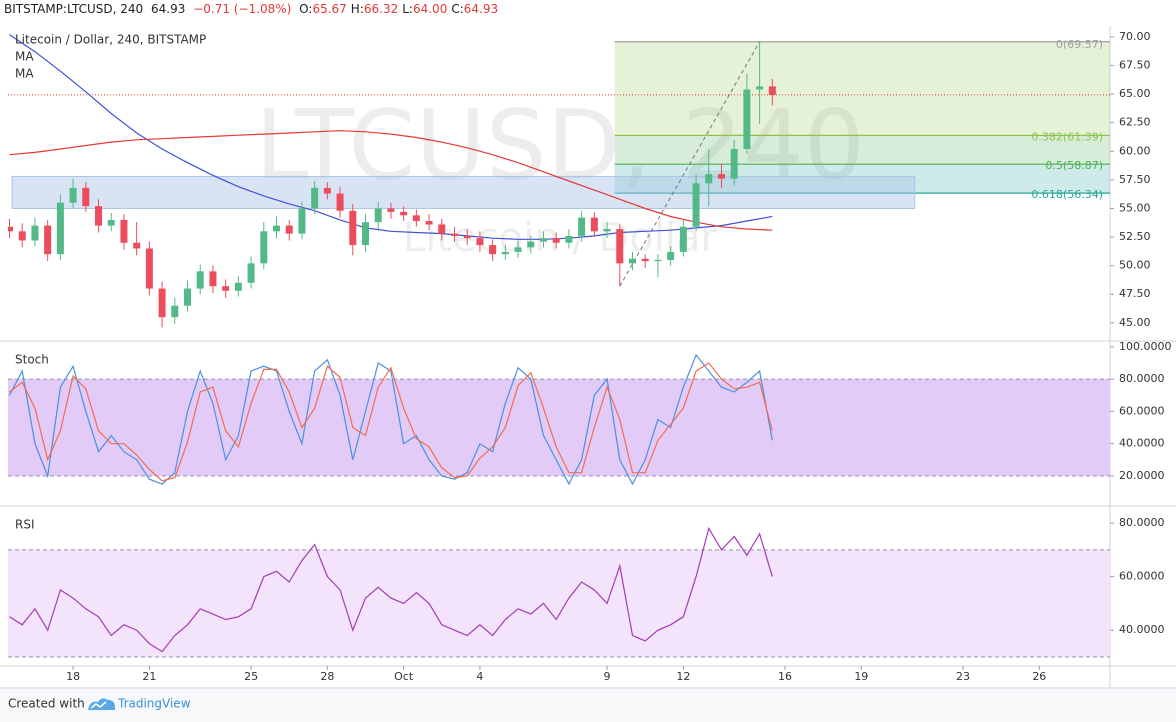 This screenshot has width=1176, height=722. I want to click on footer-bar, so click(588, 705).